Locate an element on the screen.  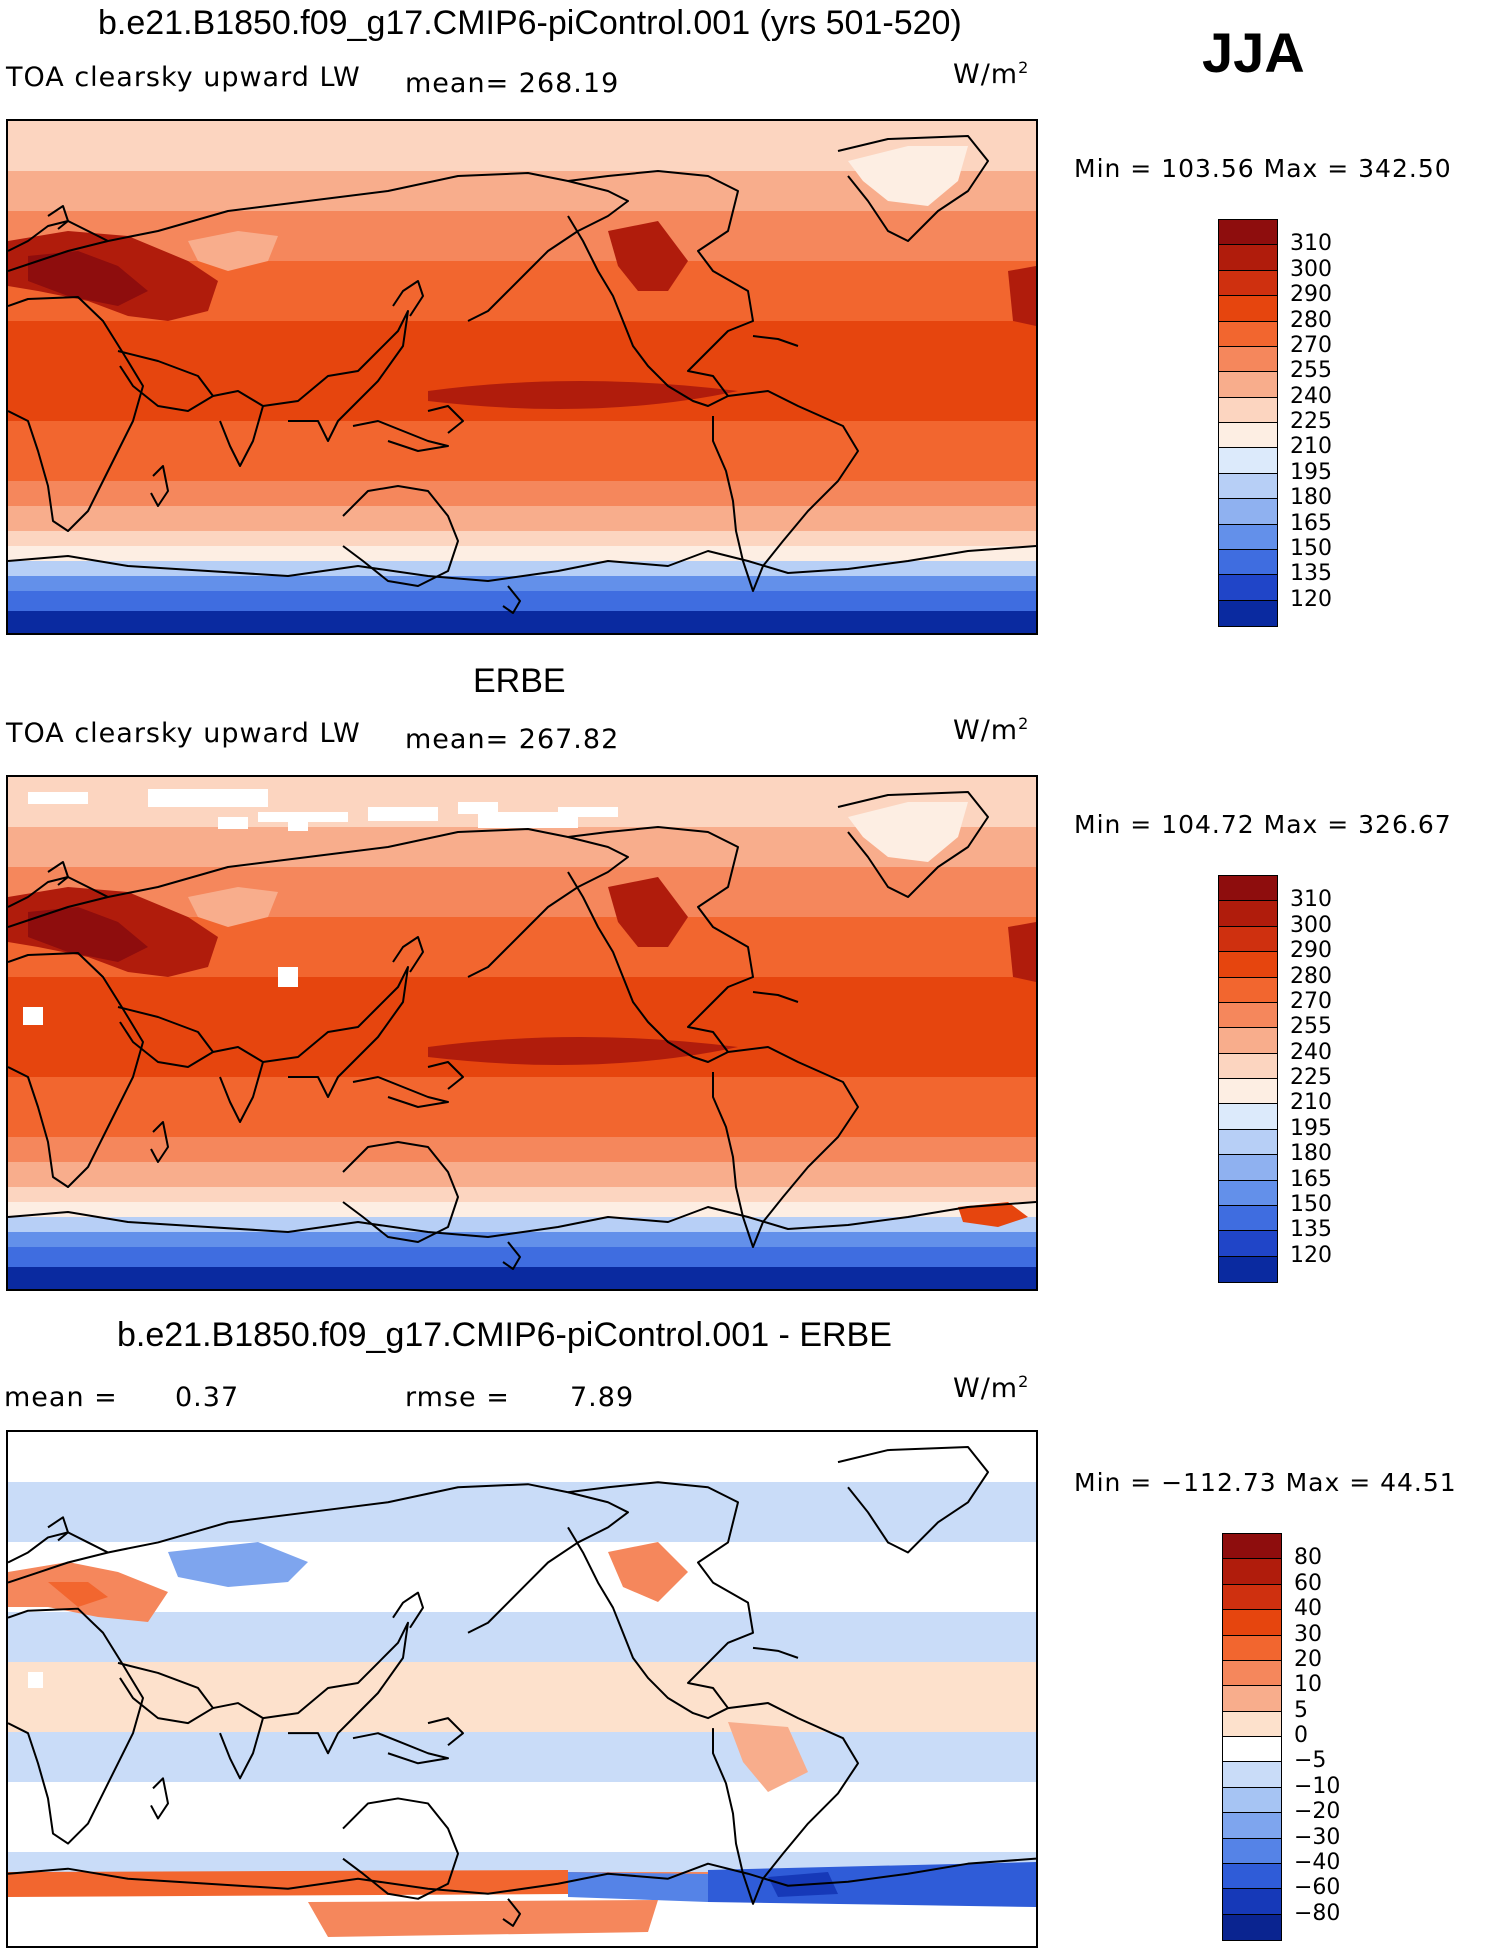
tibet-region is located at coordinates (233, 907).